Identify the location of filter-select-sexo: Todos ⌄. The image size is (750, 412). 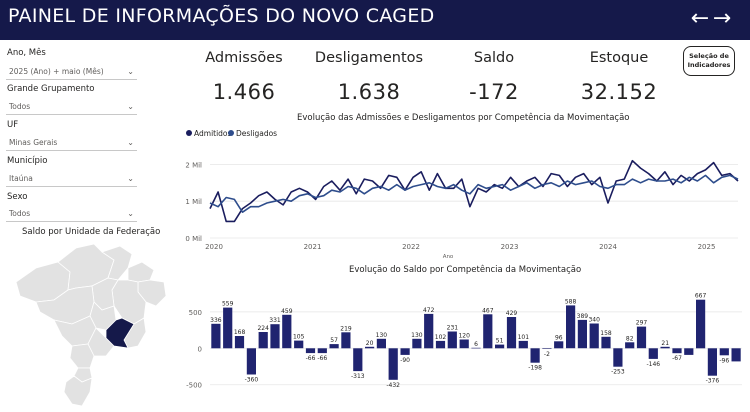
(71, 214).